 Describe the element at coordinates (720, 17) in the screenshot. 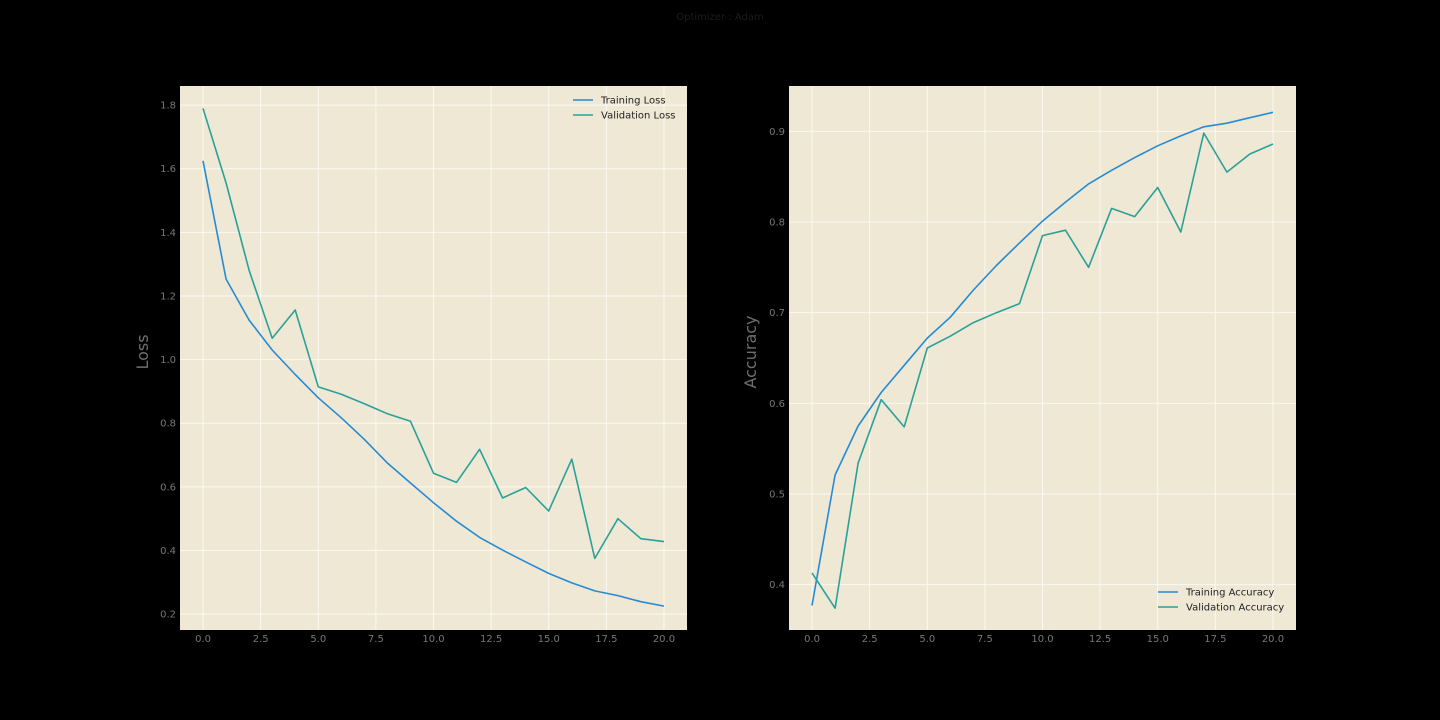

I see `figure-suptitle: Optimizer : Adam` at that location.